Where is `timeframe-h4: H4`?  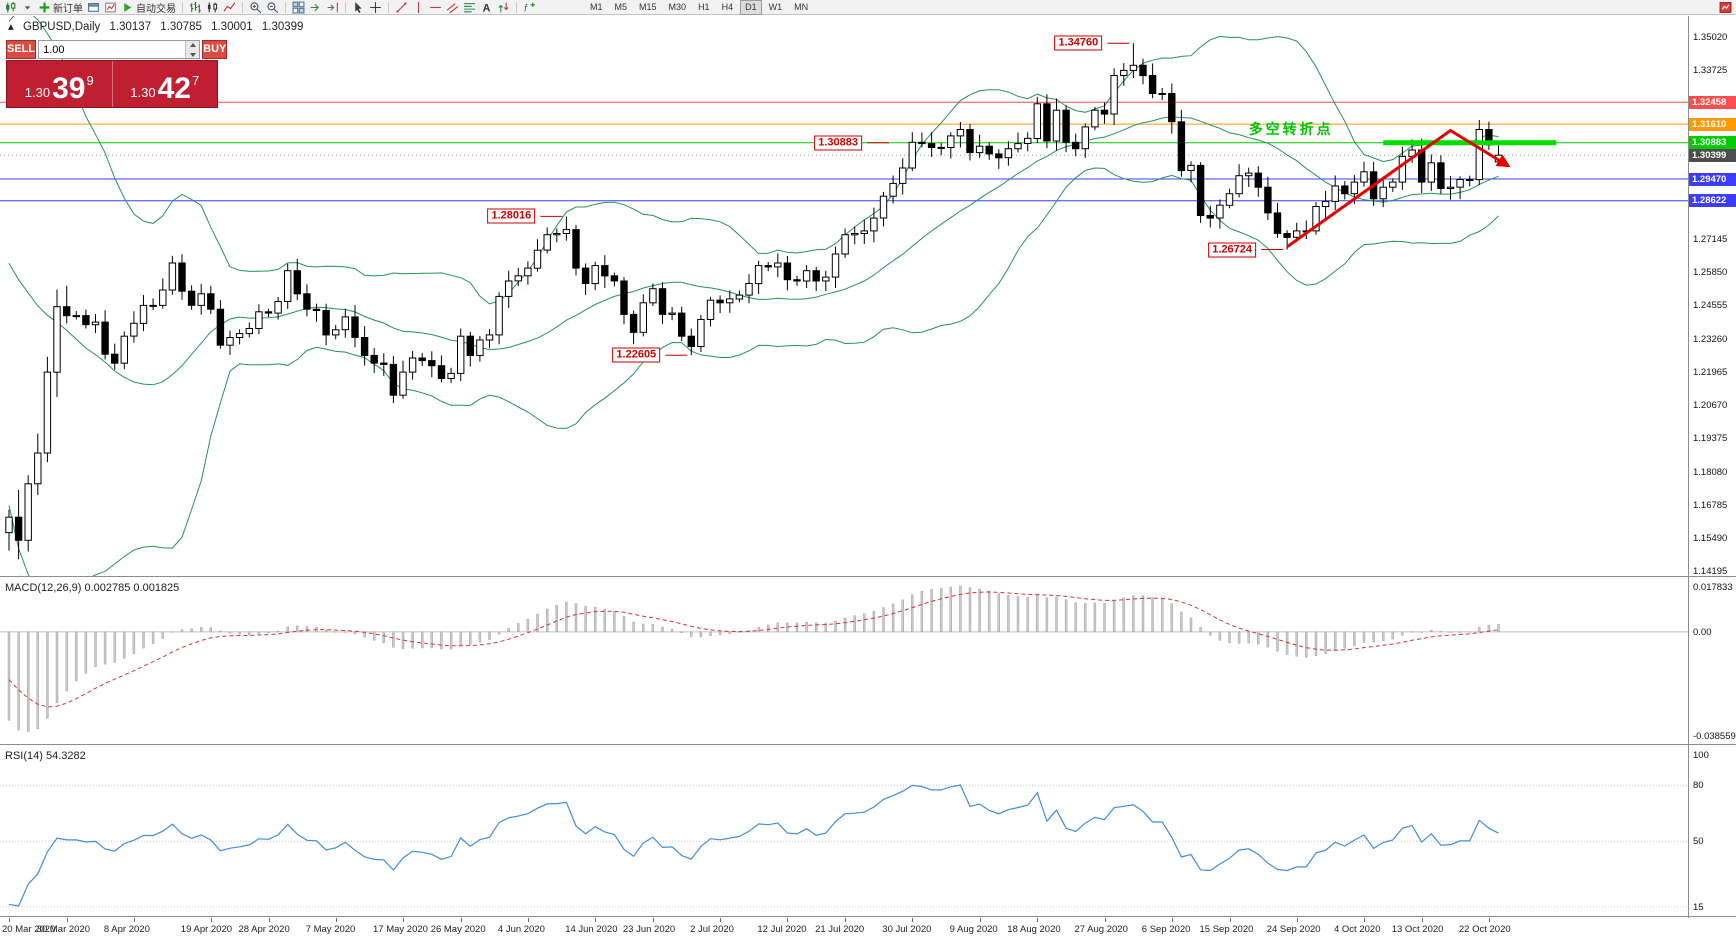
timeframe-h4: H4 is located at coordinates (727, 6).